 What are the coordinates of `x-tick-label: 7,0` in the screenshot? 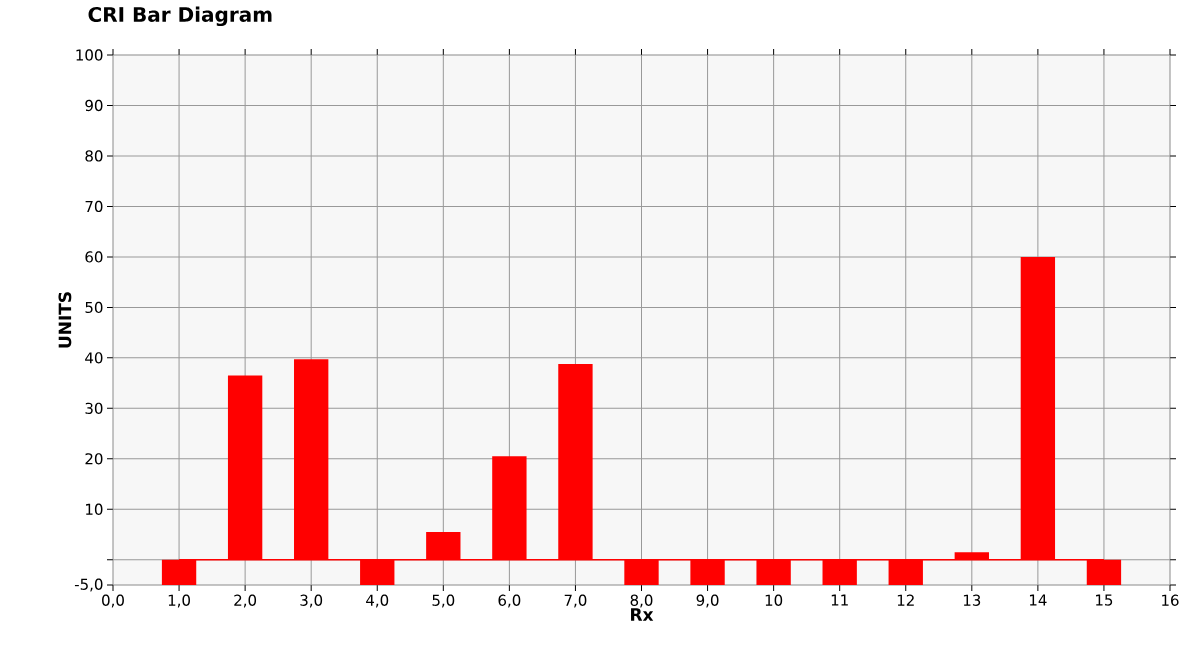 It's located at (575, 601).